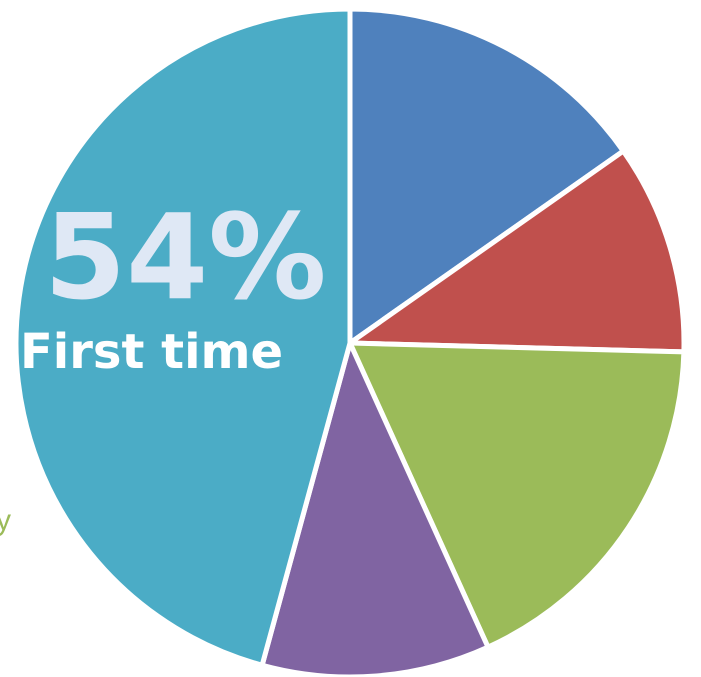 The width and height of the screenshot is (701, 677). What do you see at coordinates (185, 257) in the screenshot?
I see `pie-annotation-percent: 54%` at bounding box center [185, 257].